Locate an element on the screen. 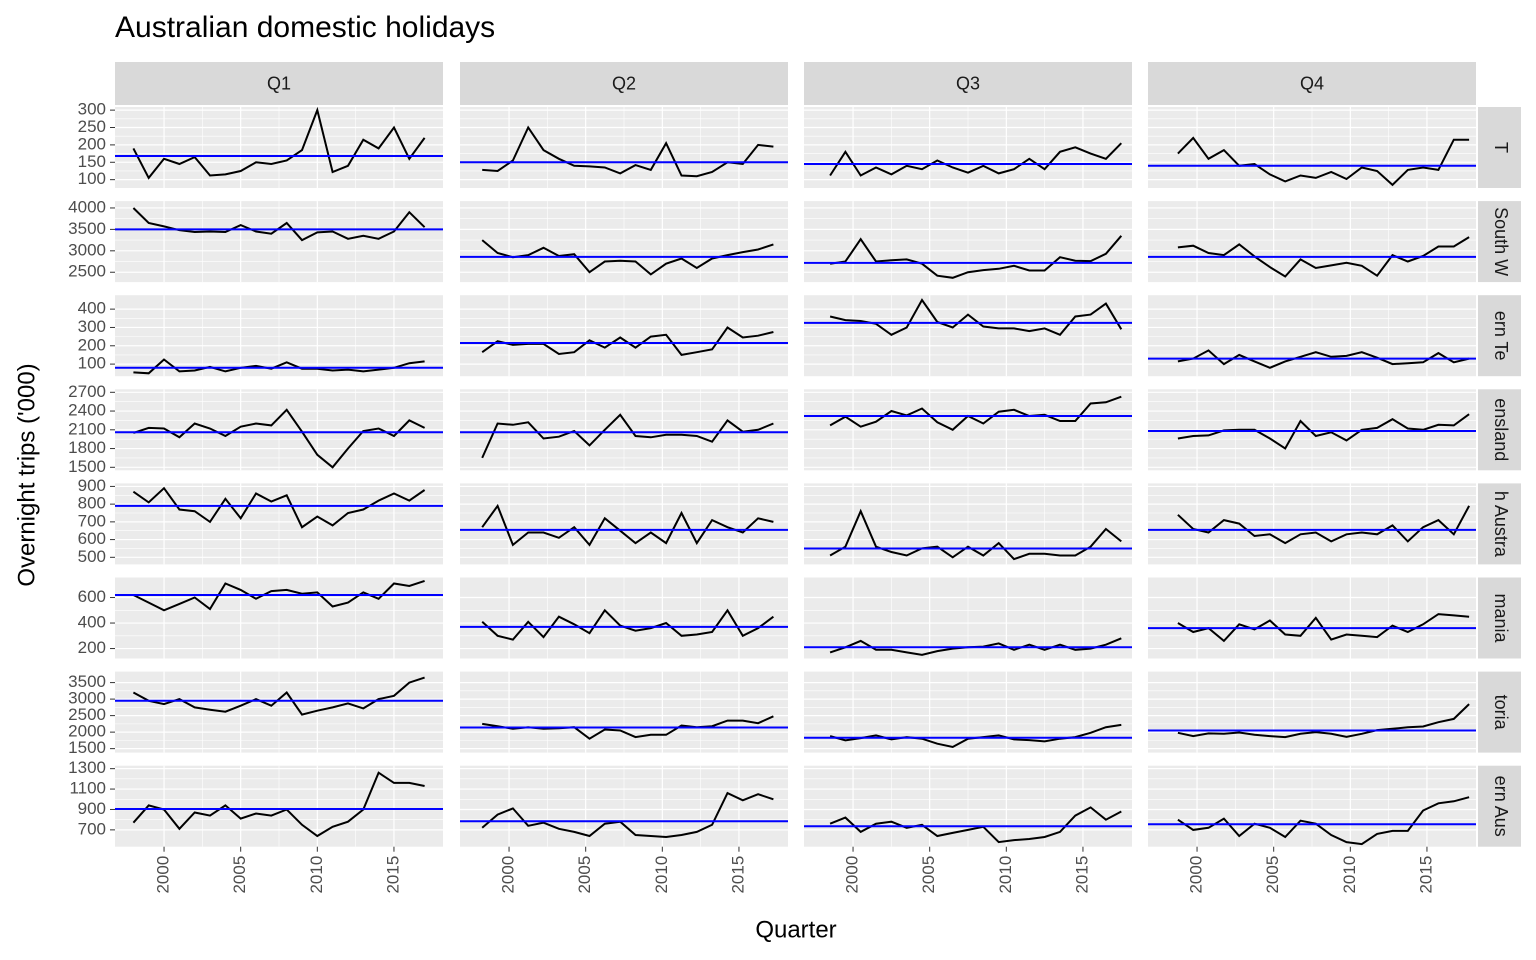 The height and width of the screenshot is (960, 1536). y-tick-label: 150 is located at coordinates (92, 161).